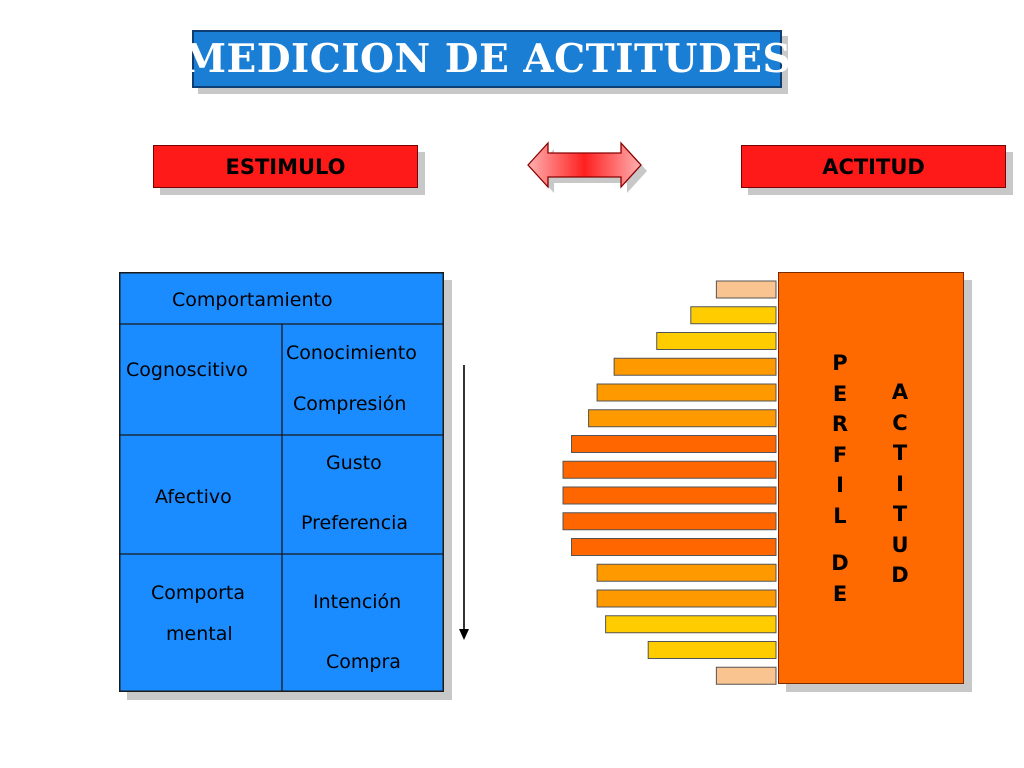 Image resolution: width=1024 pixels, height=768 pixels. Describe the element at coordinates (900, 544) in the screenshot. I see `actitud-letter: U` at that location.